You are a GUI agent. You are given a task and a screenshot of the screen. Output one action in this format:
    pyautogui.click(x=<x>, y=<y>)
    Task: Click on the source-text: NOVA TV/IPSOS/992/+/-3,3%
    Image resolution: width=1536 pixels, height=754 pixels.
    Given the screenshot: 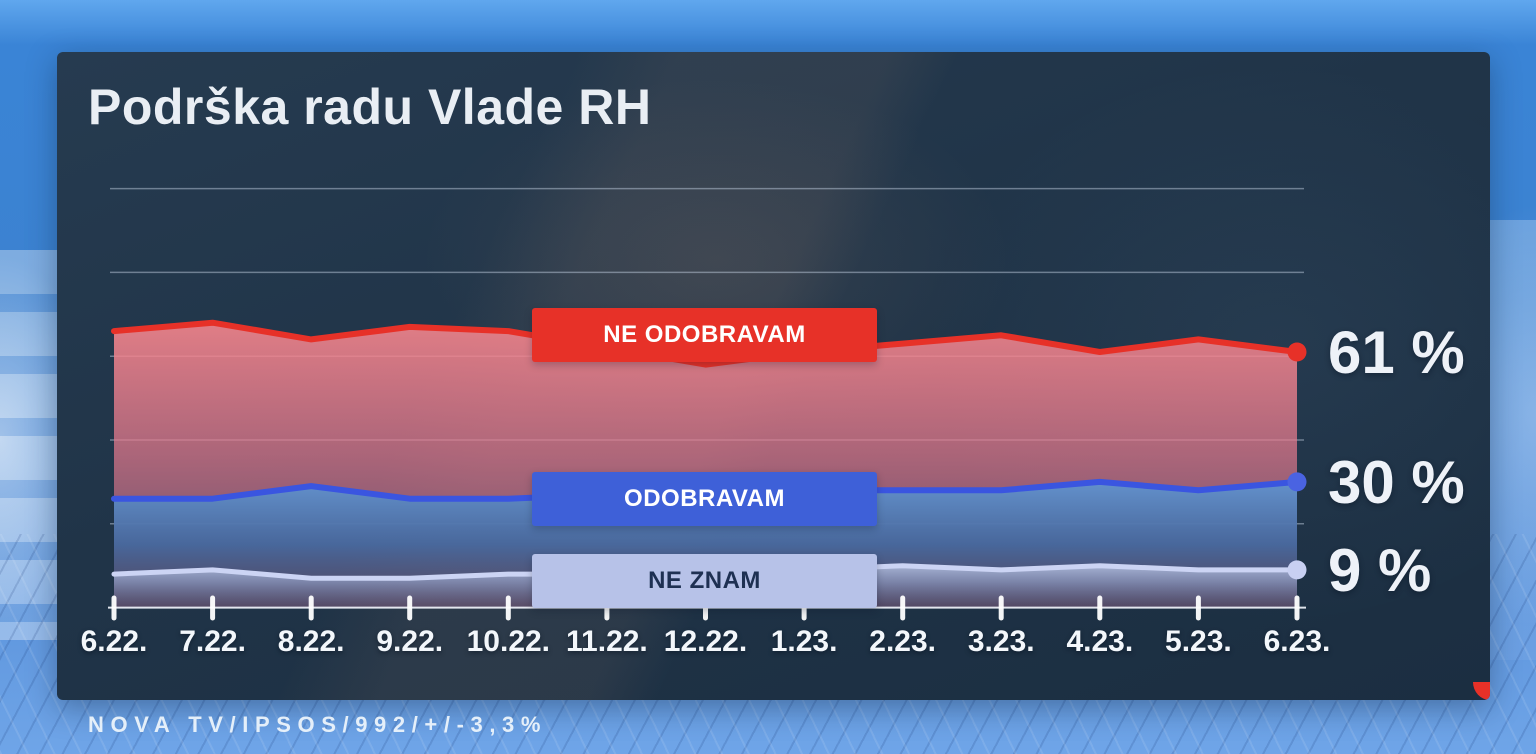 What is the action you would take?
    pyautogui.click(x=318, y=724)
    